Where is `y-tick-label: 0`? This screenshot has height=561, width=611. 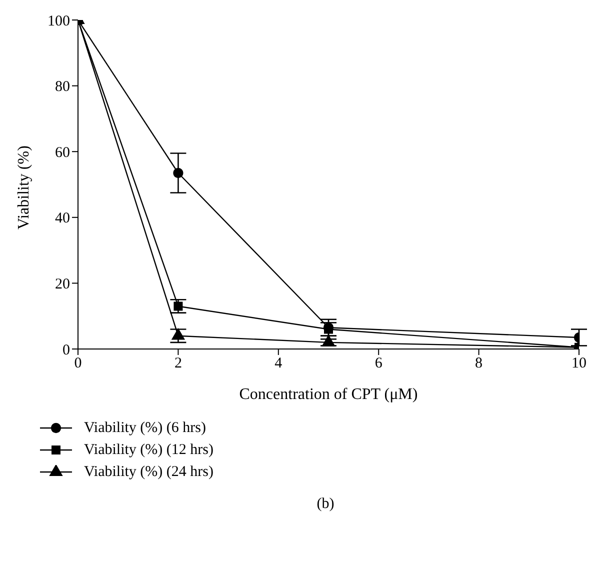
y-tick-label: 0 is located at coordinates (66, 350).